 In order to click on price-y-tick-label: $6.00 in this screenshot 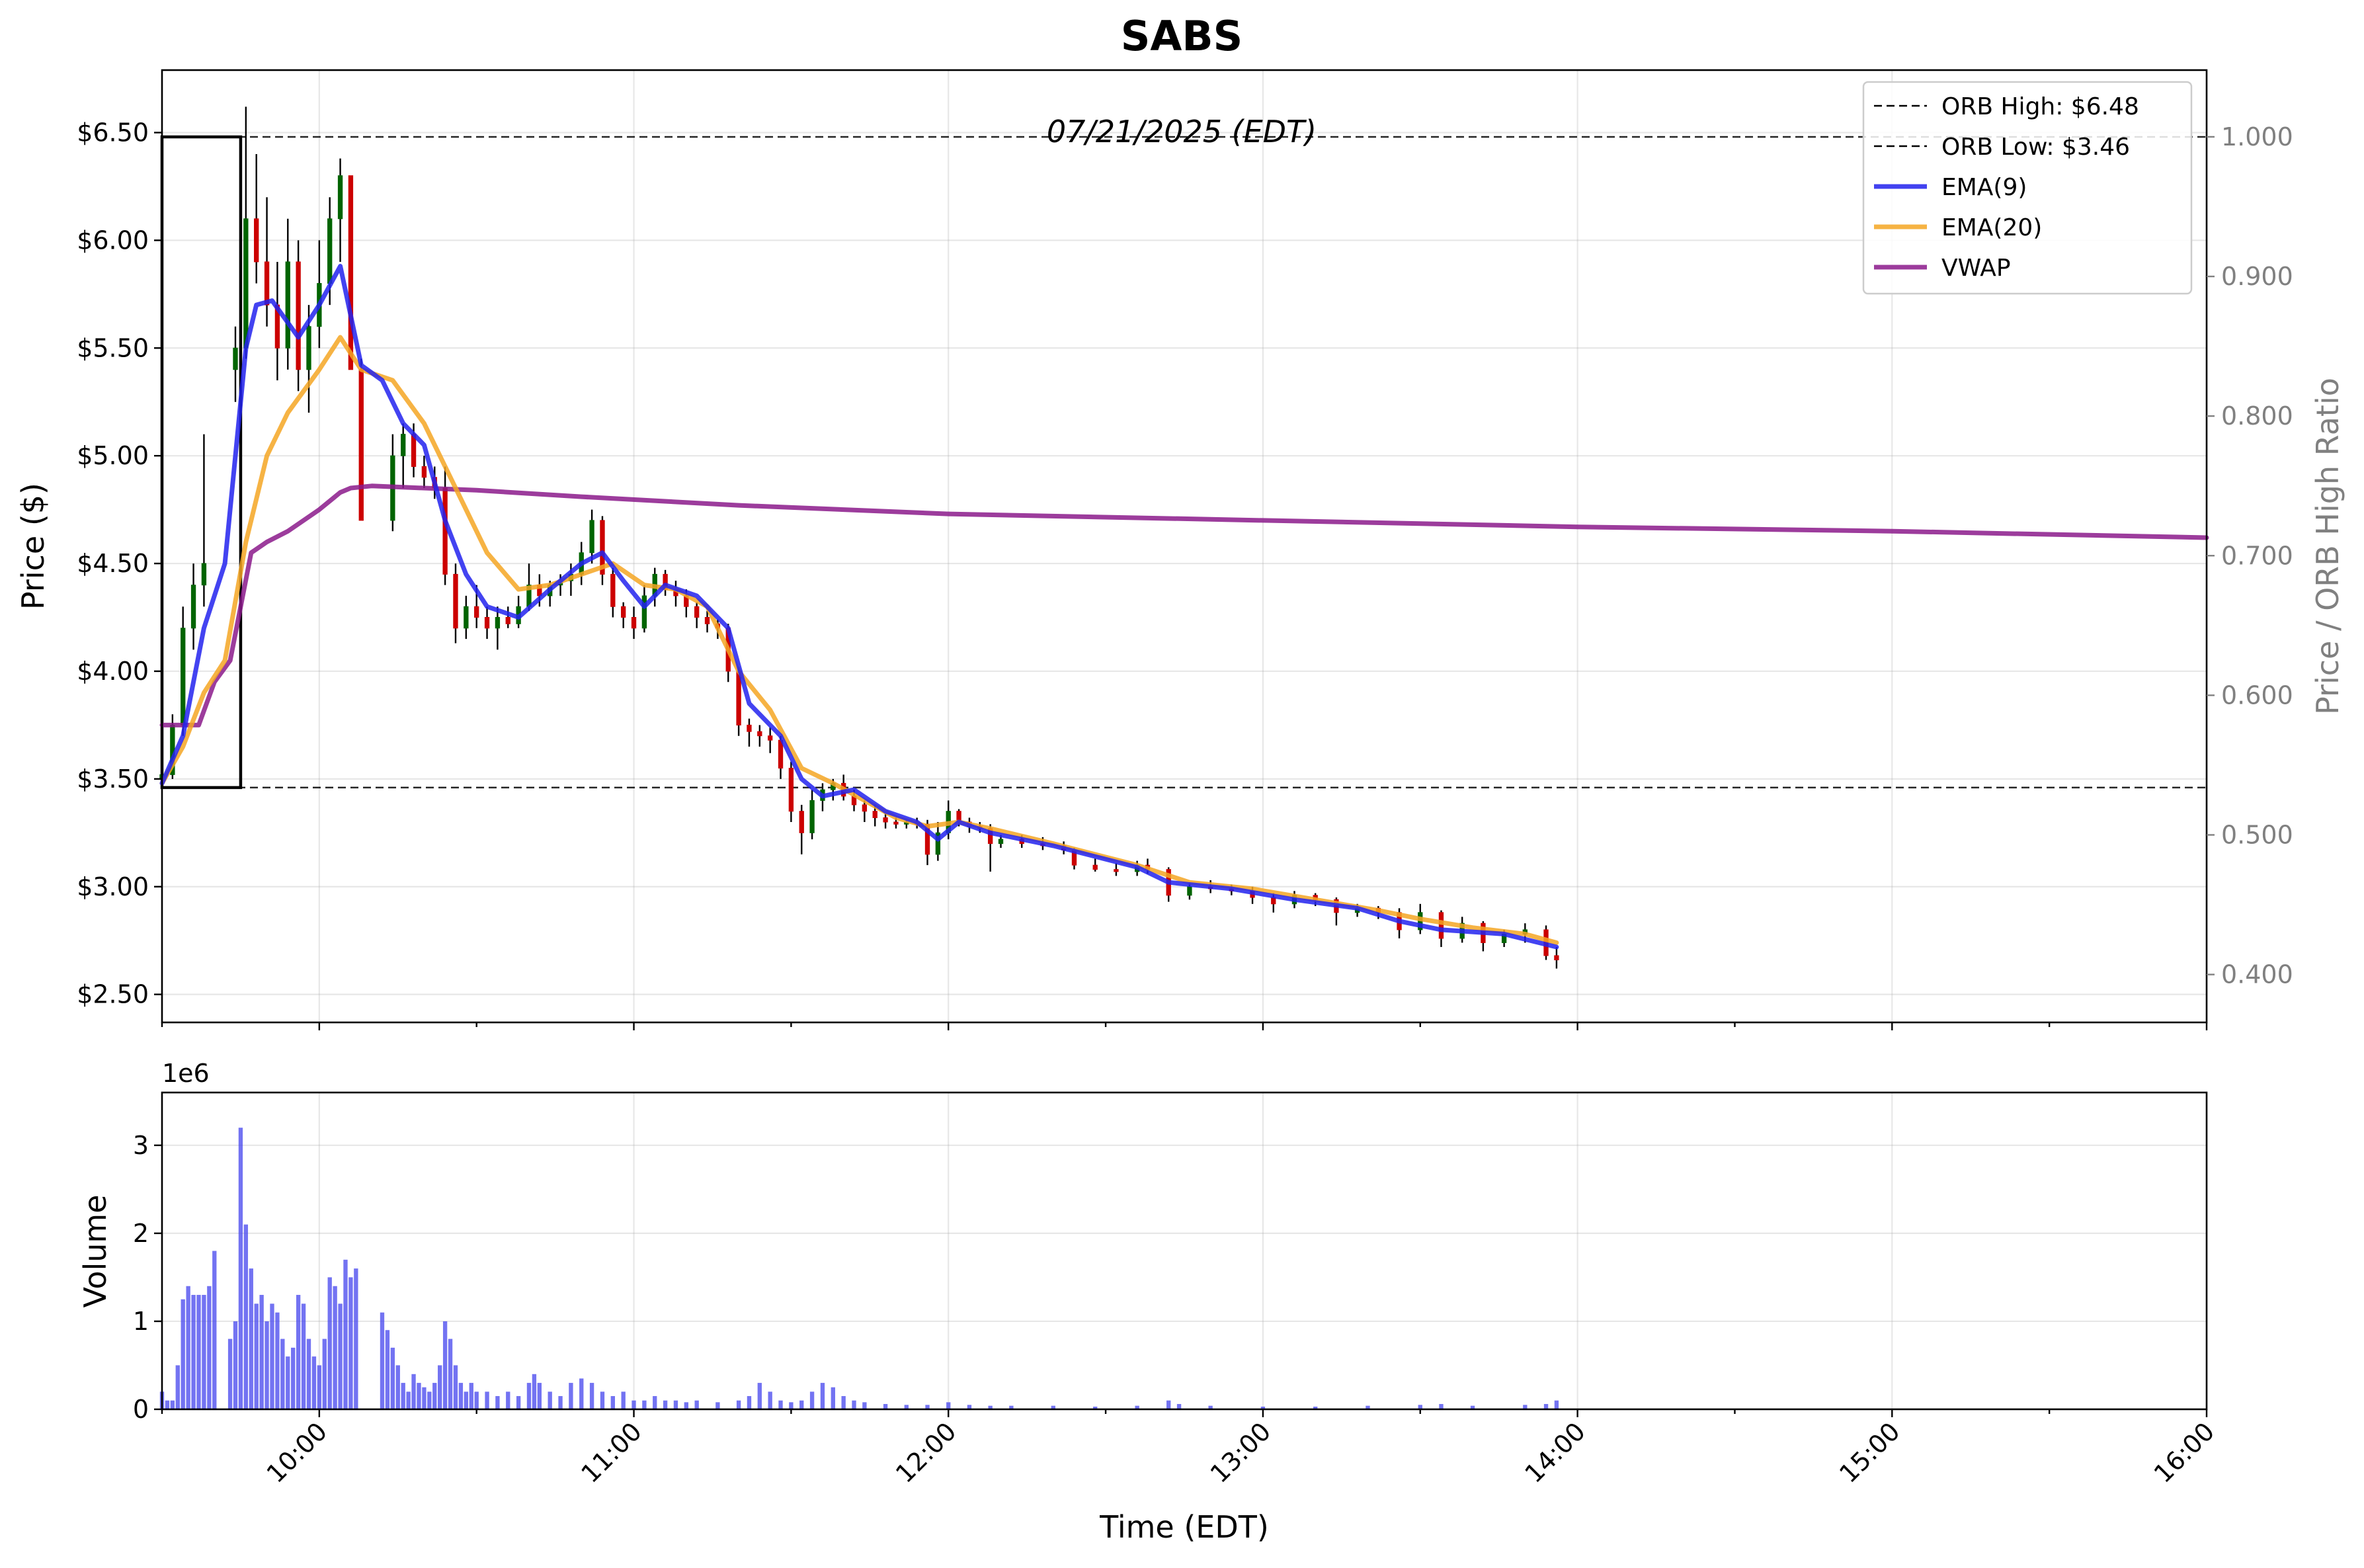, I will do `click(113, 240)`.